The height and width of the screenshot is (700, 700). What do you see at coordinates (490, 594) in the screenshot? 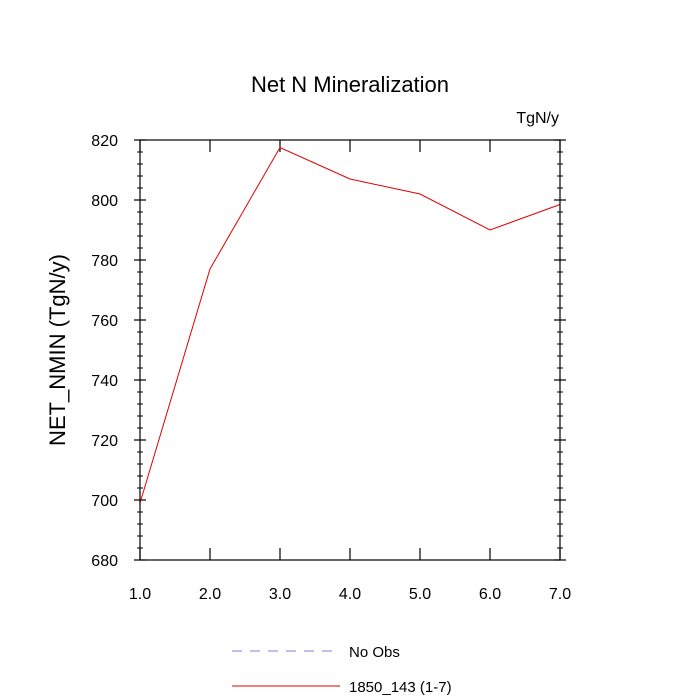
I see `x-tick-label: 6.0` at bounding box center [490, 594].